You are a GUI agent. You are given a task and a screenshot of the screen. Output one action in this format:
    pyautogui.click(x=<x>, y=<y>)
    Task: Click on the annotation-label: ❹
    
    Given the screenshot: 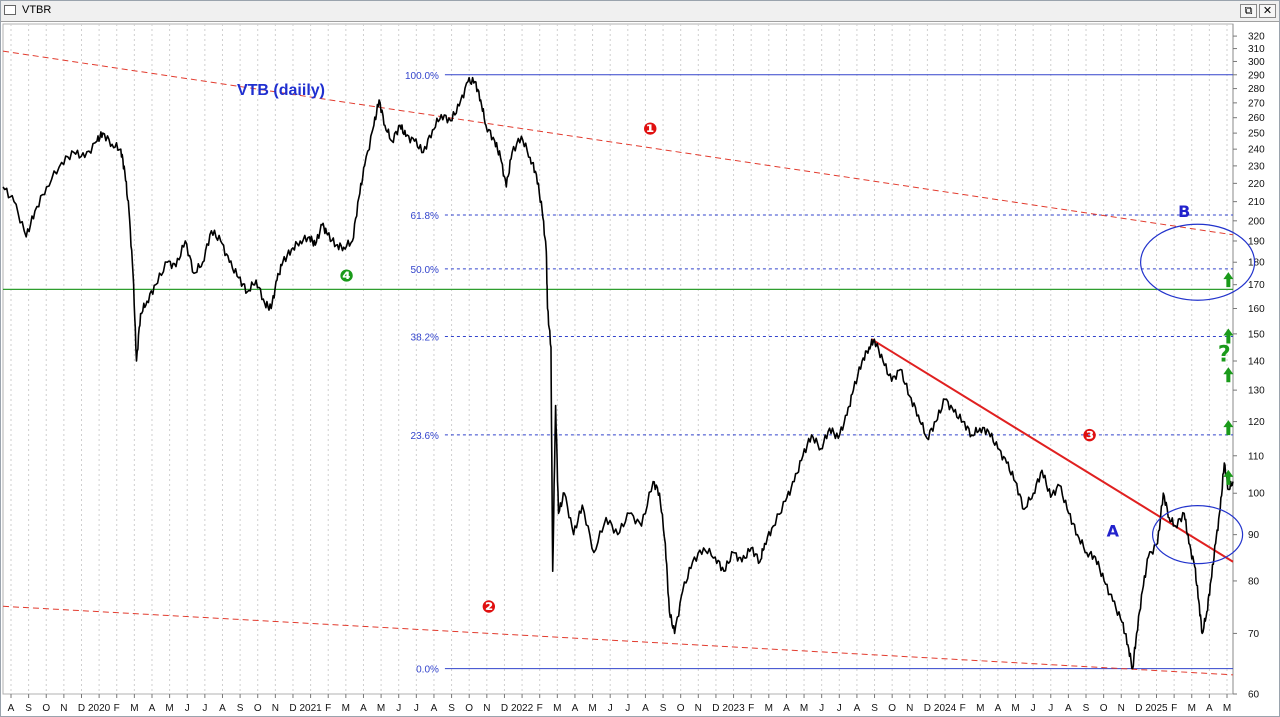 What is the action you would take?
    pyautogui.click(x=346, y=277)
    